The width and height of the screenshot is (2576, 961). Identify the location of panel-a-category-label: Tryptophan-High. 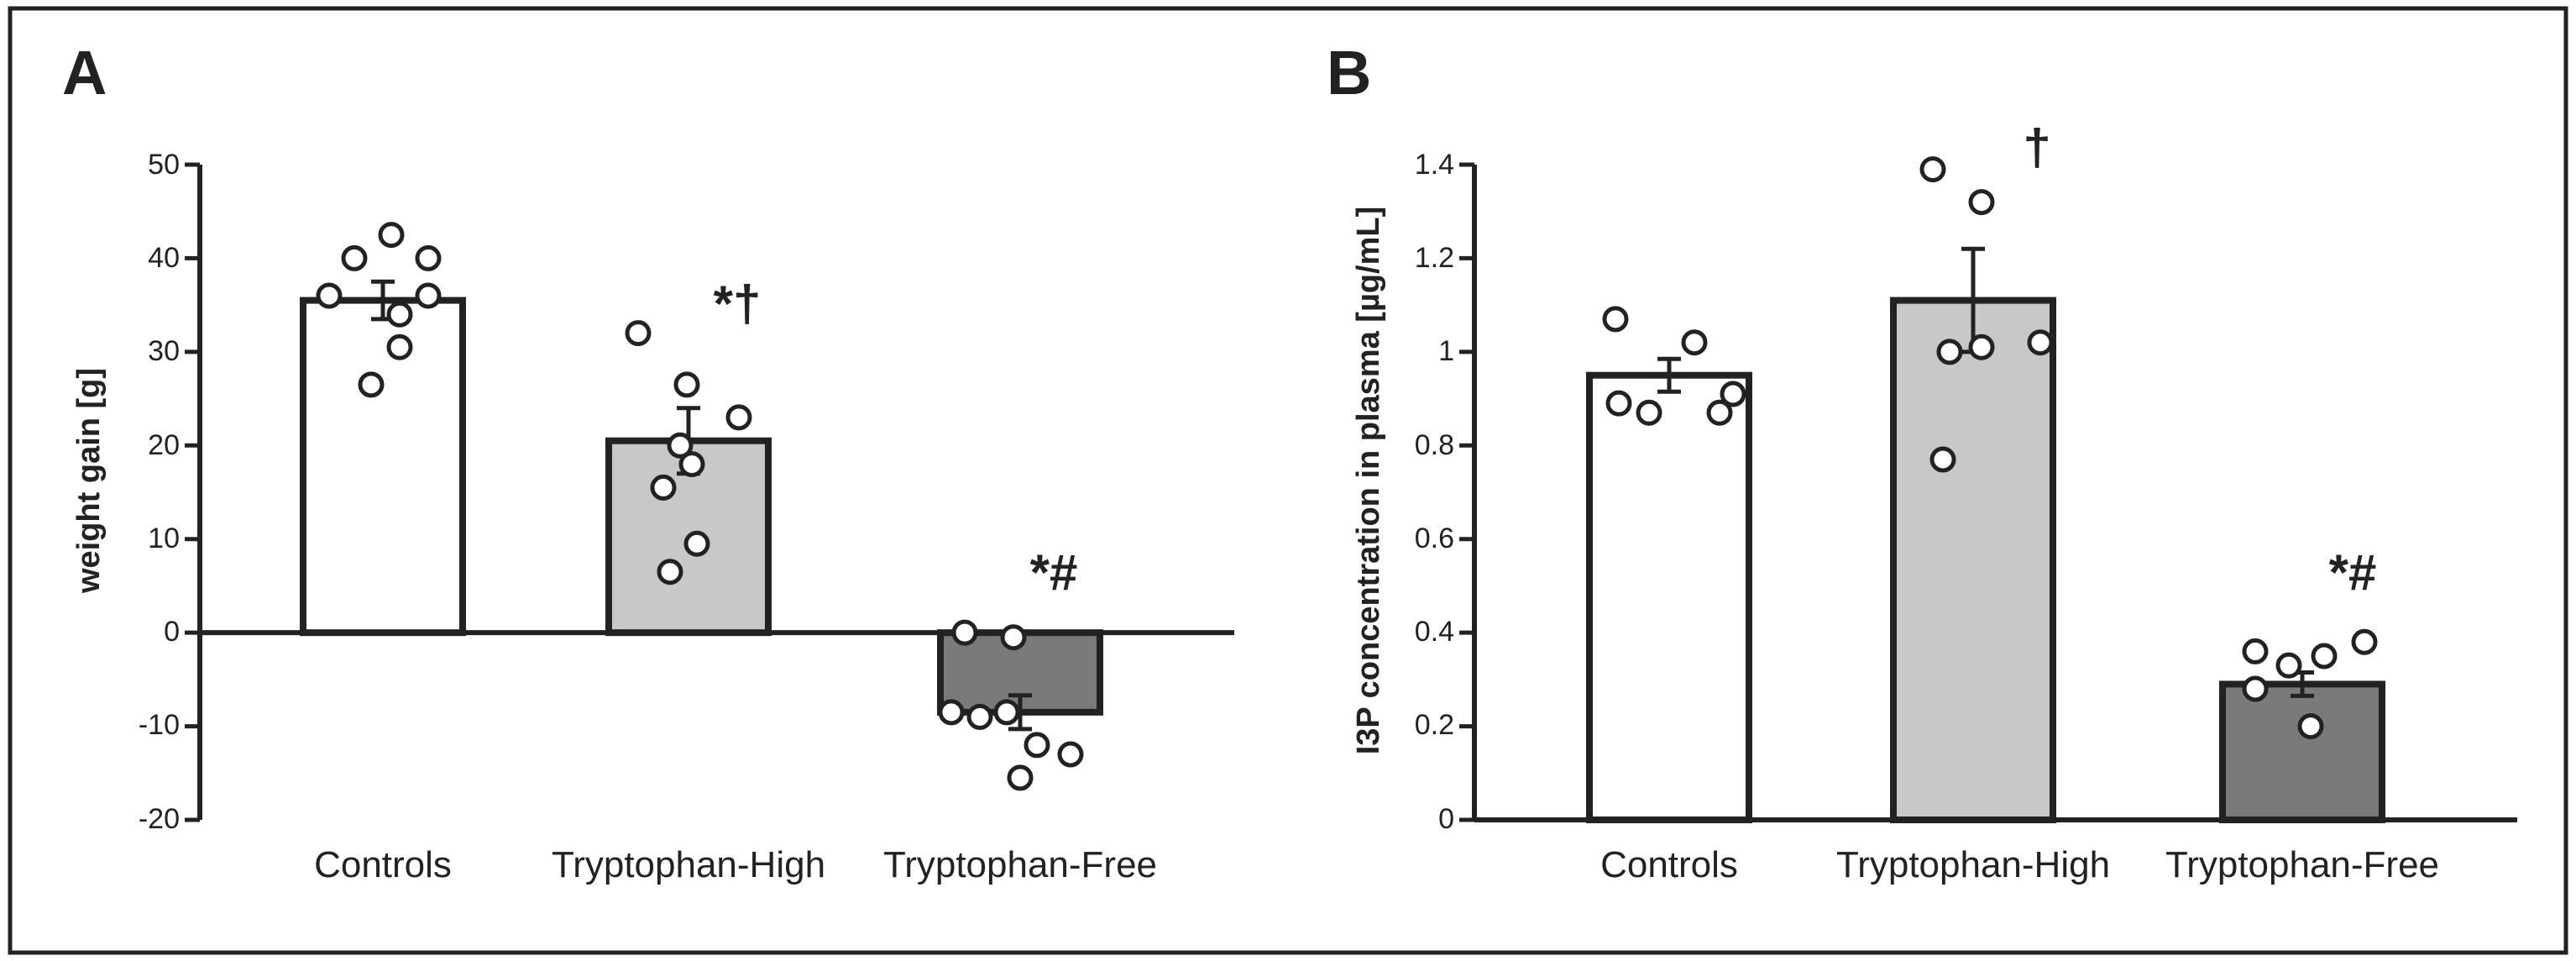
(689, 864).